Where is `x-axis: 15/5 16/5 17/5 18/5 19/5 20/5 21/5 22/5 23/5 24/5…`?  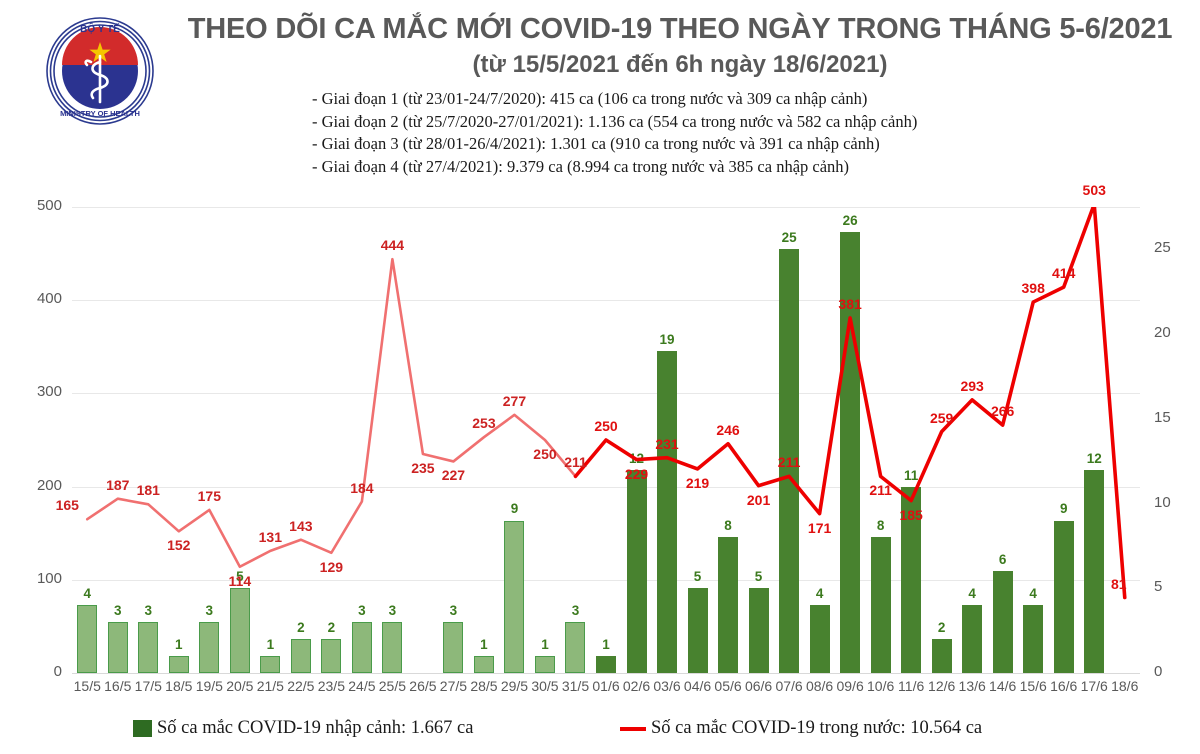 x-axis: 15/5 16/5 17/5 18/5 19/5 20/5 21/5 22/5 23/5 24/5… is located at coordinates (606, 690).